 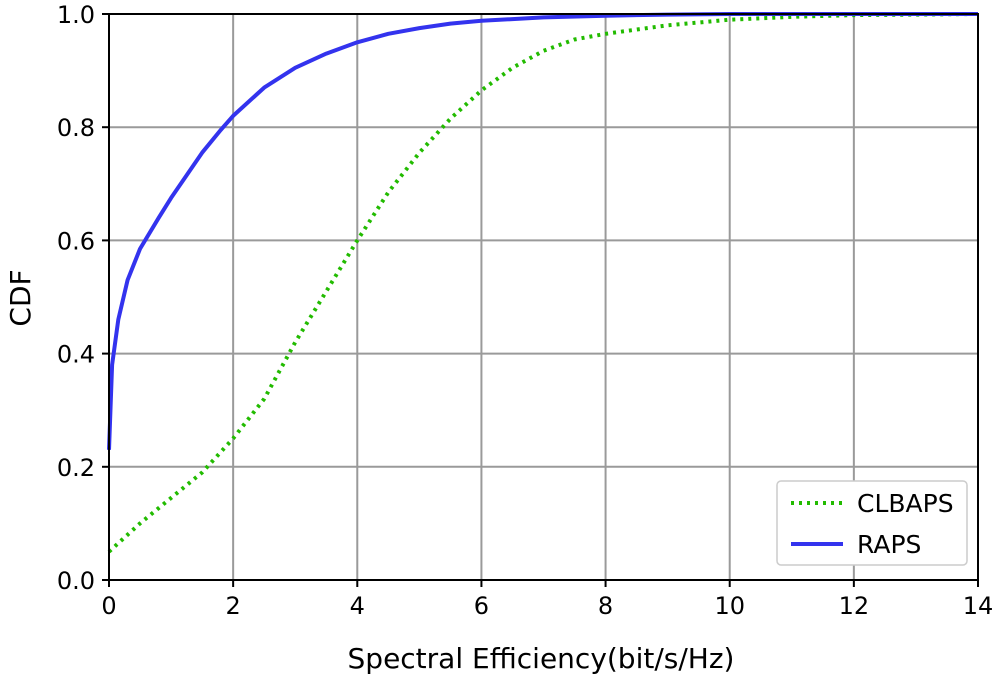 What do you see at coordinates (481, 606) in the screenshot?
I see `x-tick-label: 6` at bounding box center [481, 606].